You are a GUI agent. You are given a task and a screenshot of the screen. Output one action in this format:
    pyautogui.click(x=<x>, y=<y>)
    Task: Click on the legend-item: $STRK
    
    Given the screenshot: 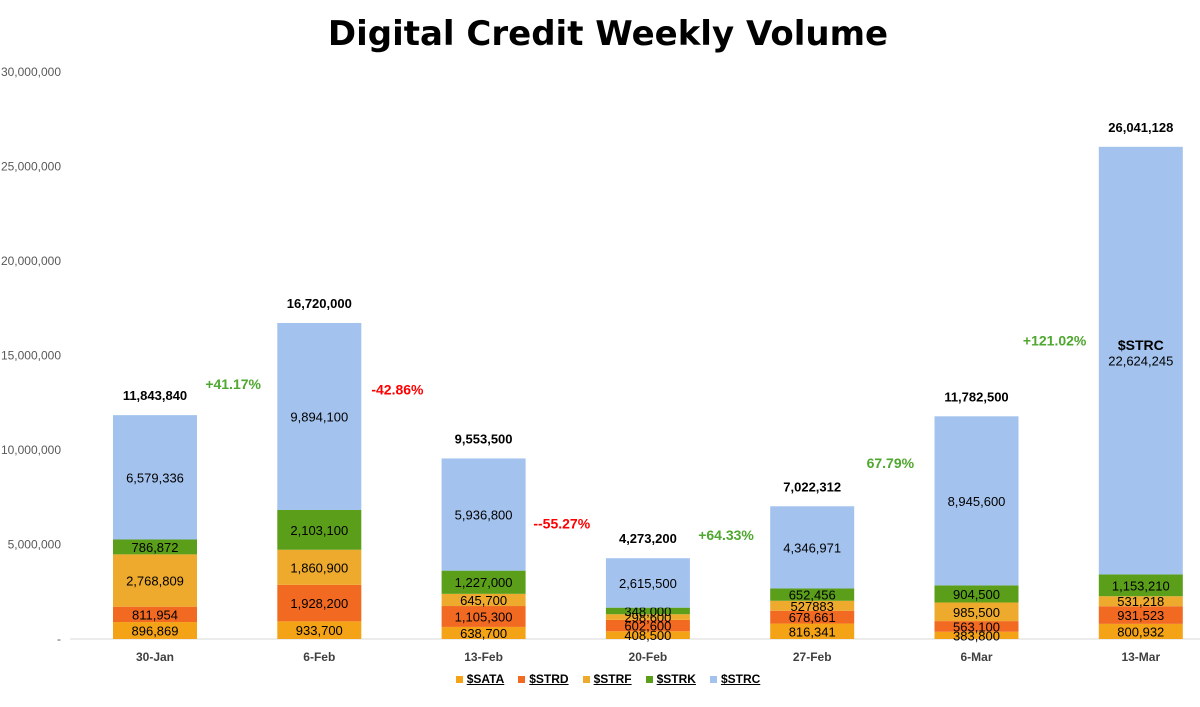 What is the action you would take?
    pyautogui.click(x=670, y=679)
    